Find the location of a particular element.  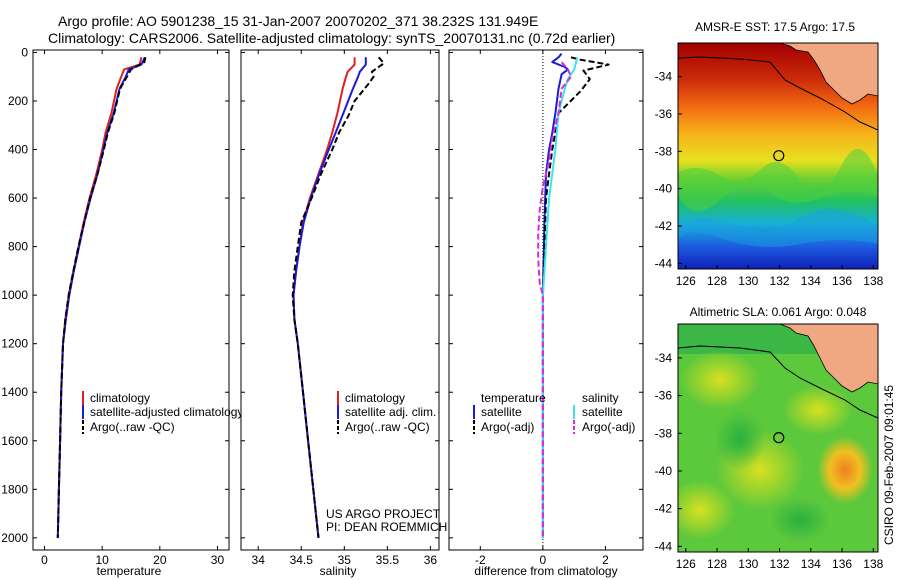

legend-label-temp-satellite: satellite is located at coordinates (501, 412).